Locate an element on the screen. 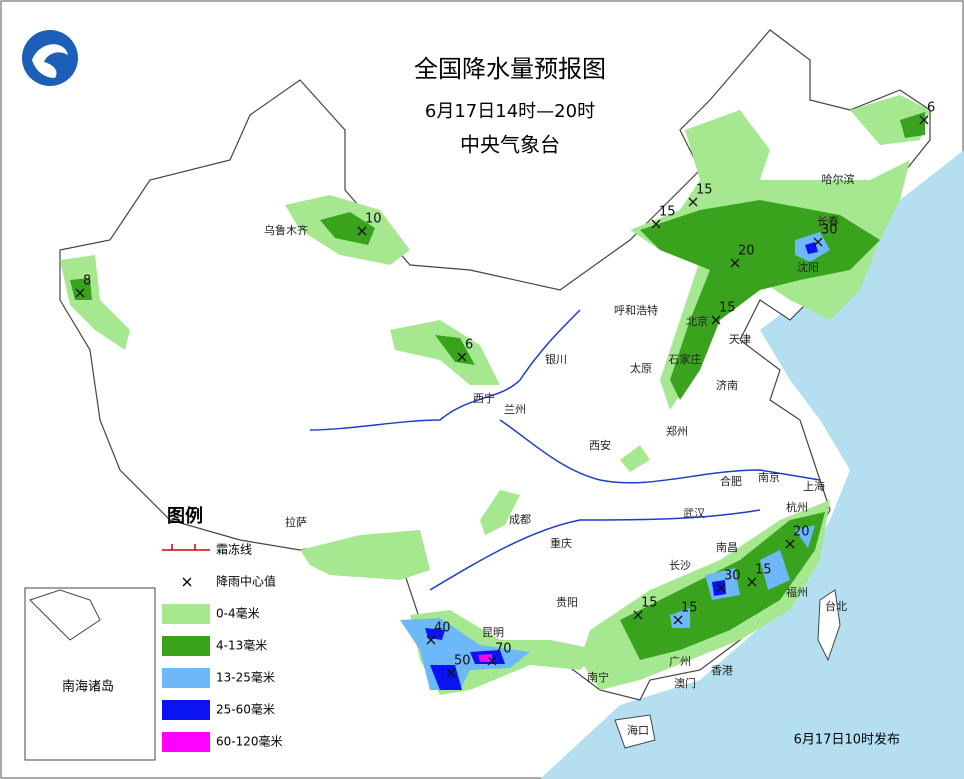  hainan is located at coordinates (635, 731).